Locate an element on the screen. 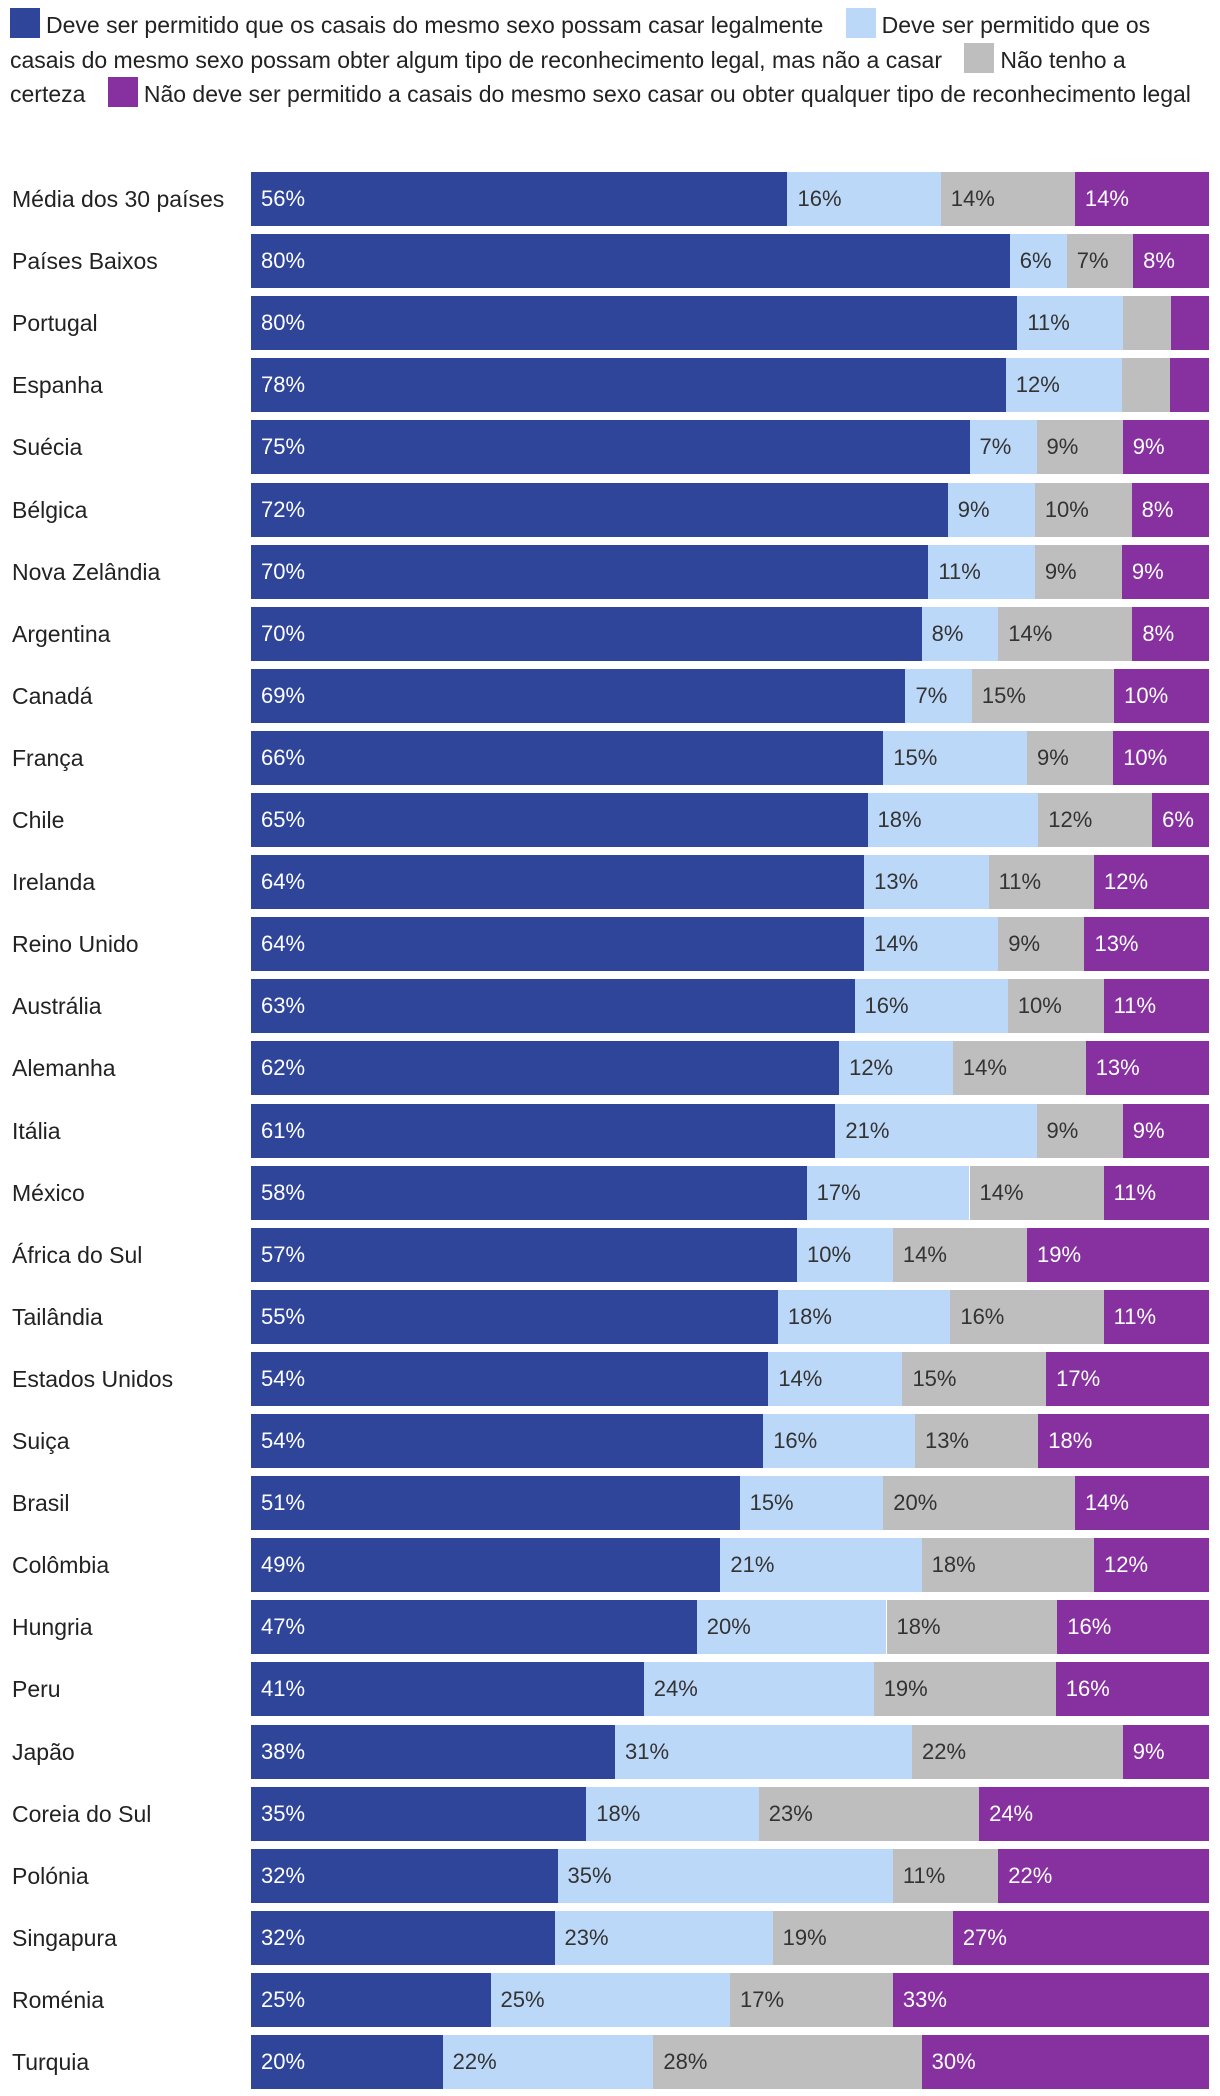 This screenshot has height=2096, width=1220. bar-segment-series-4: 18% is located at coordinates (1123, 1441).